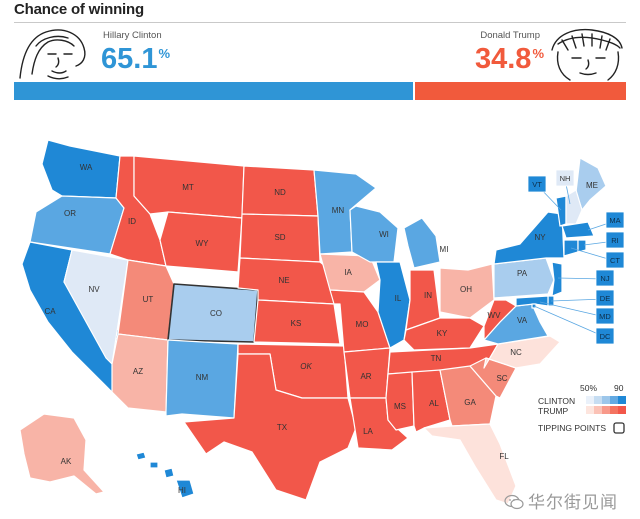 This screenshot has height=519, width=640. I want to click on legend-clinton-scale, so click(606, 400).